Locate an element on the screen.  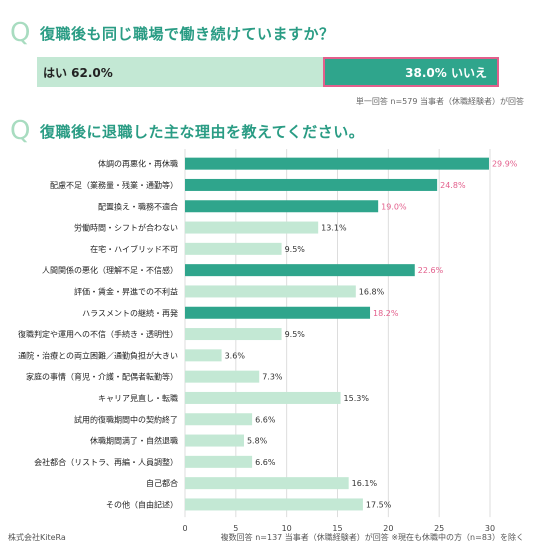
category-label: 休職期間満了・自然退職 is located at coordinates (134, 441).